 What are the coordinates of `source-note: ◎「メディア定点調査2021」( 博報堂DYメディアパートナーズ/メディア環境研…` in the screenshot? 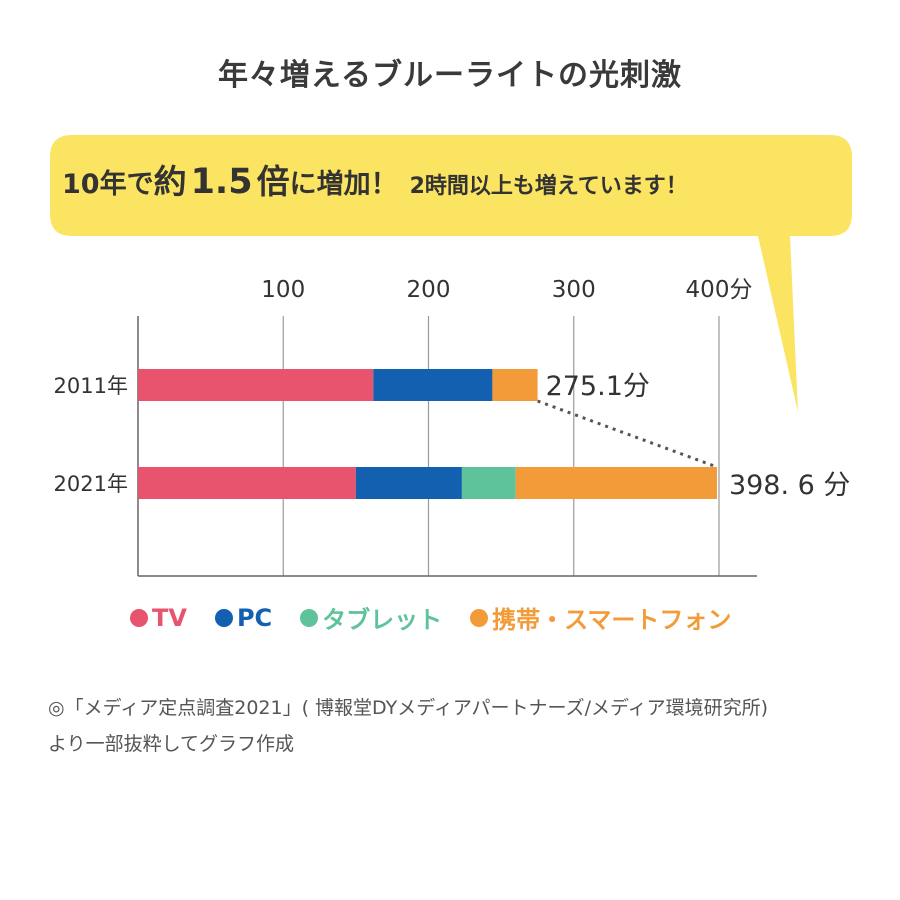 It's located at (458, 726).